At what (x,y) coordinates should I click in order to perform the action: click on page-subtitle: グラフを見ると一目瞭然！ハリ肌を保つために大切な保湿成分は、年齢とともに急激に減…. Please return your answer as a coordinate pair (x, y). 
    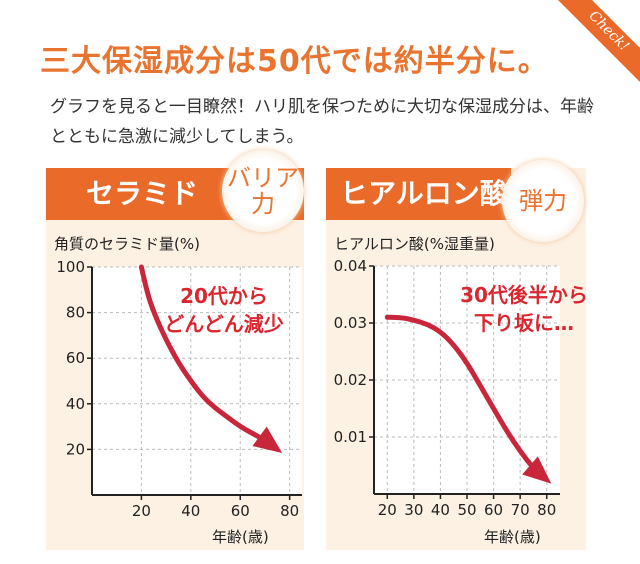
    Looking at the image, I should click on (322, 122).